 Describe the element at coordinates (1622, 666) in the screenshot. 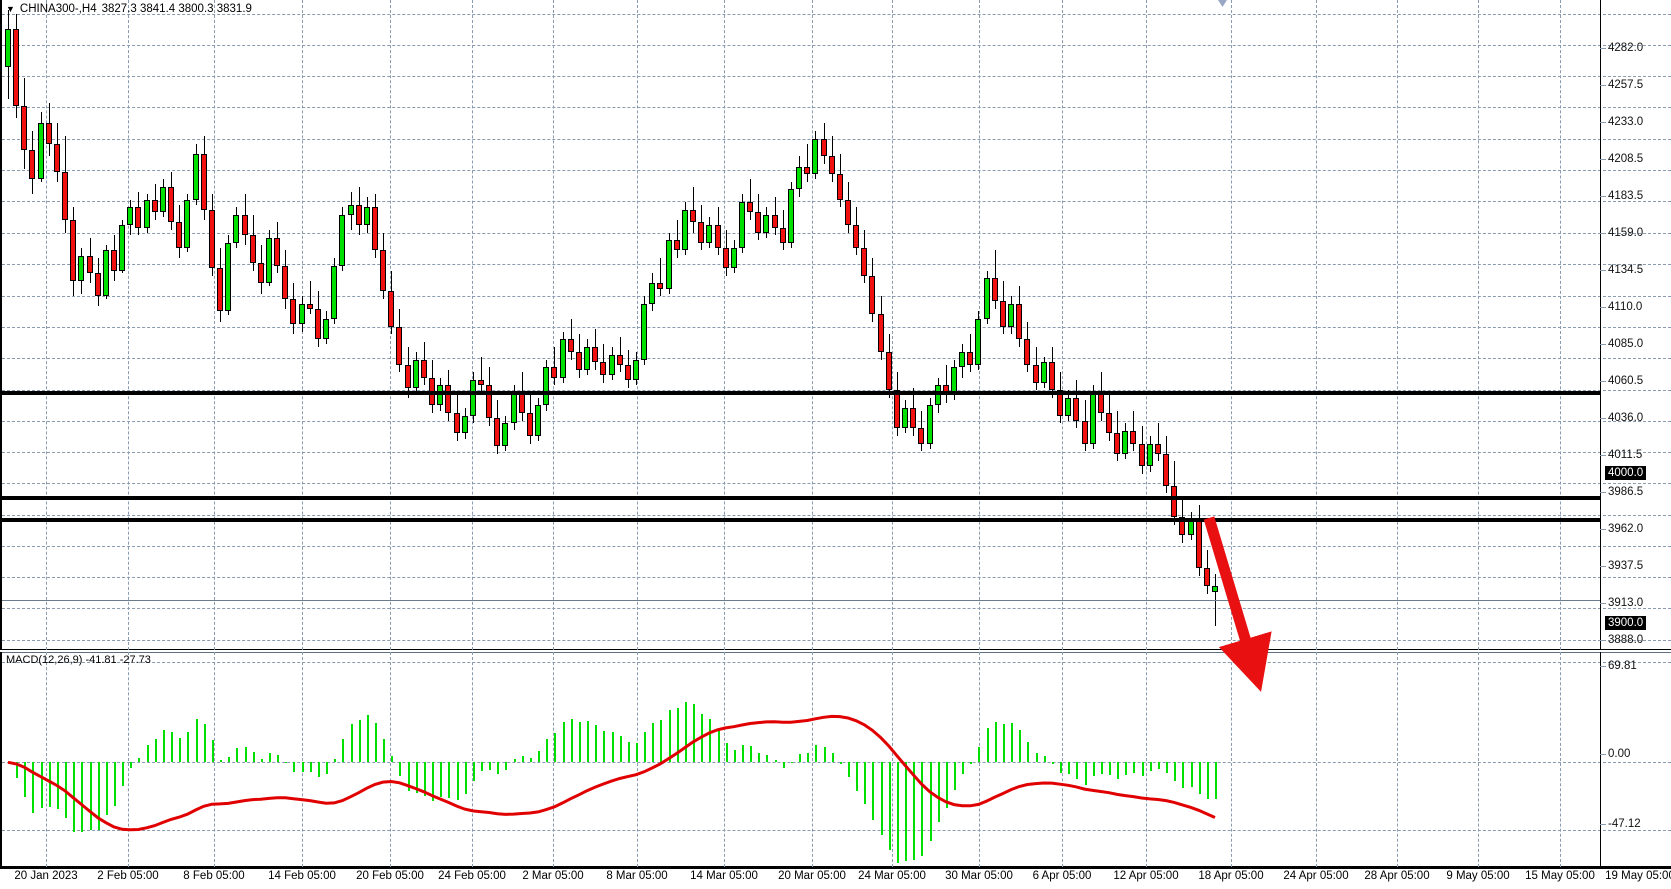

I see `macd-axis-label: 69.81` at that location.